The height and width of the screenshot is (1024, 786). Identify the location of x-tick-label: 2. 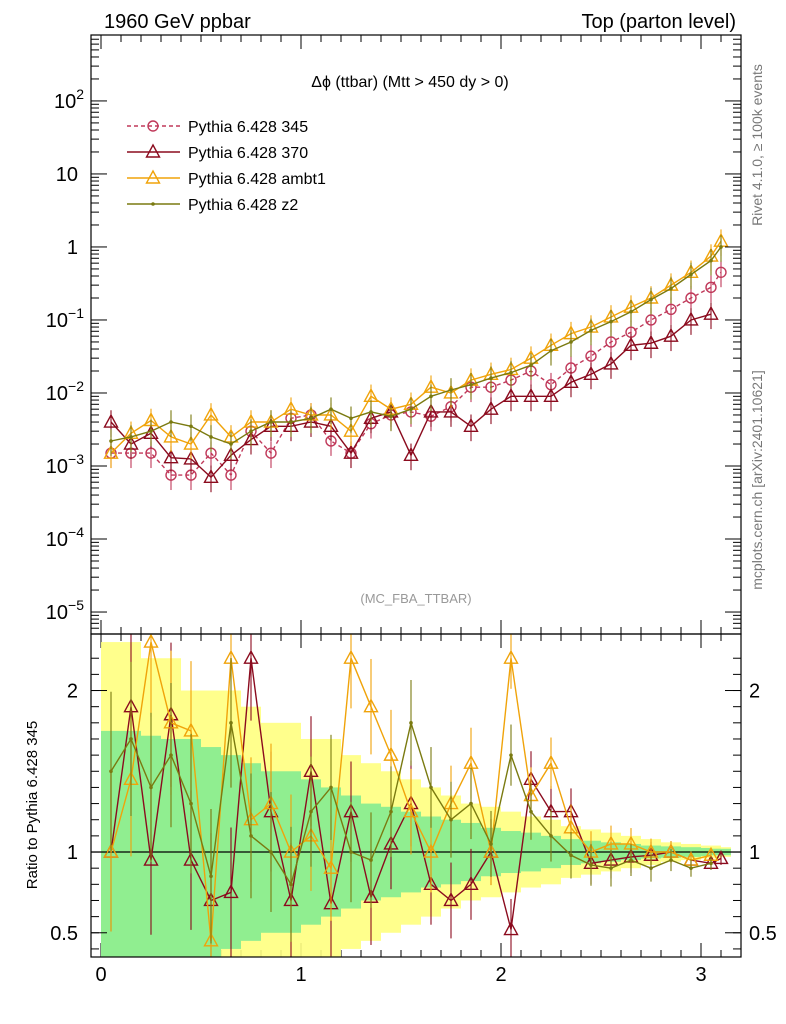
(500, 975).